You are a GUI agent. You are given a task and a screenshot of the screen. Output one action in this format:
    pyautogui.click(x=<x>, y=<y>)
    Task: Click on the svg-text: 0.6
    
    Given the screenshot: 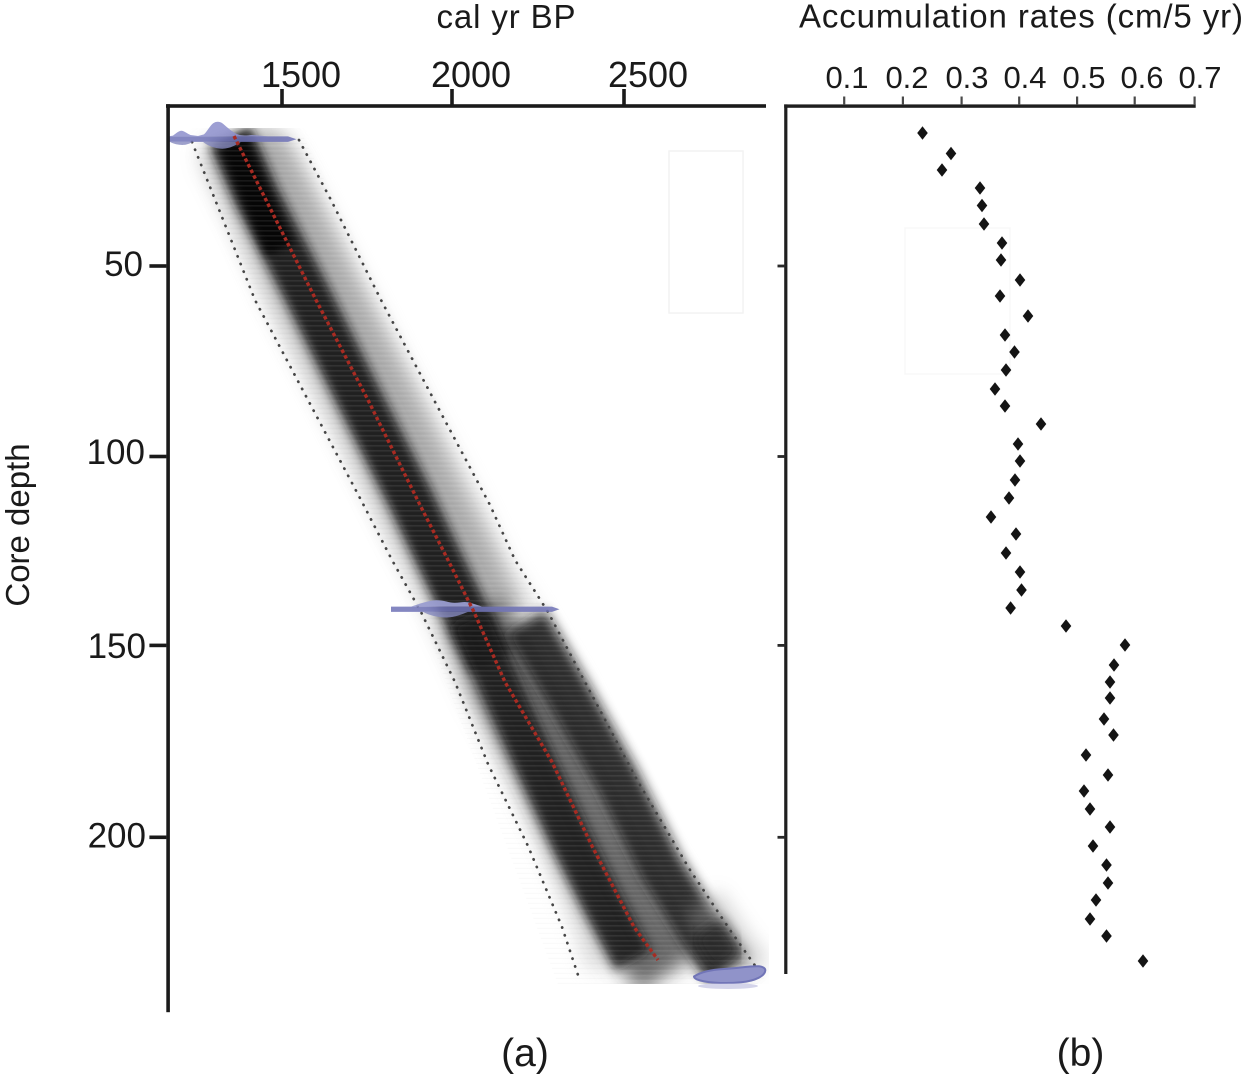 What is the action you would take?
    pyautogui.click(x=1141, y=77)
    